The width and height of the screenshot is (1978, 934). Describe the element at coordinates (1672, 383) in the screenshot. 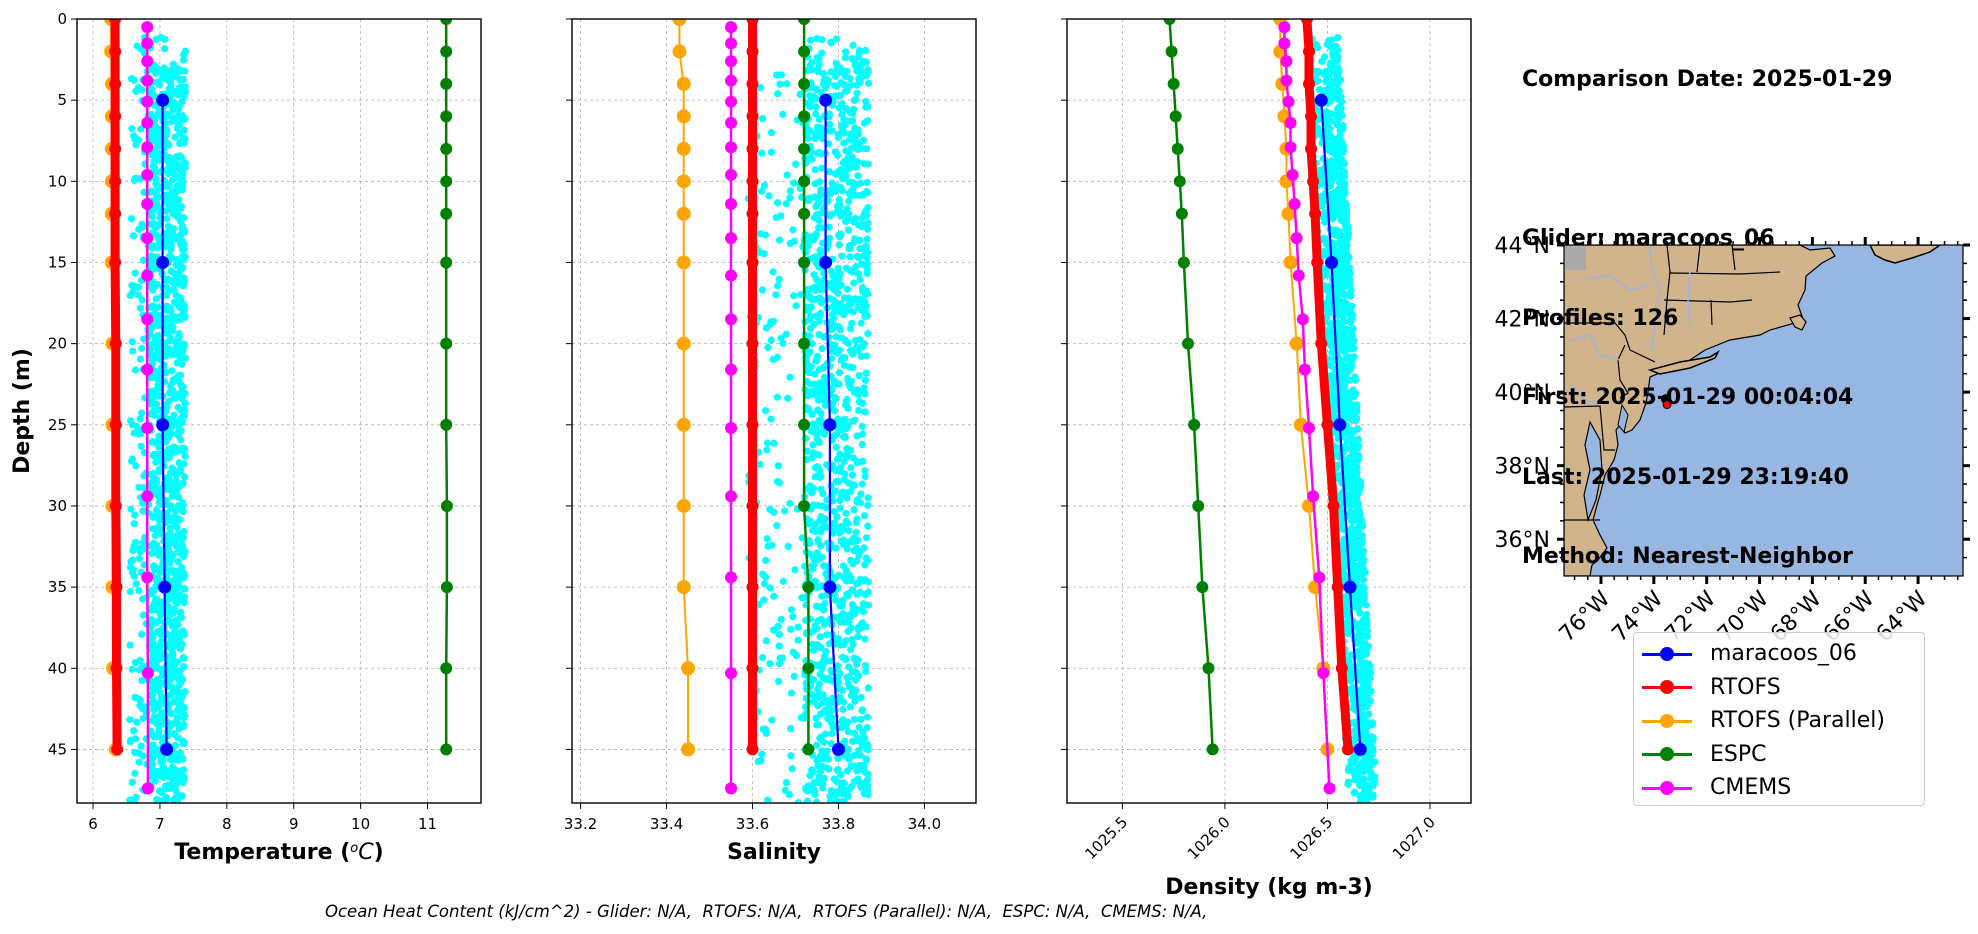

I see `map-state-borders` at that location.